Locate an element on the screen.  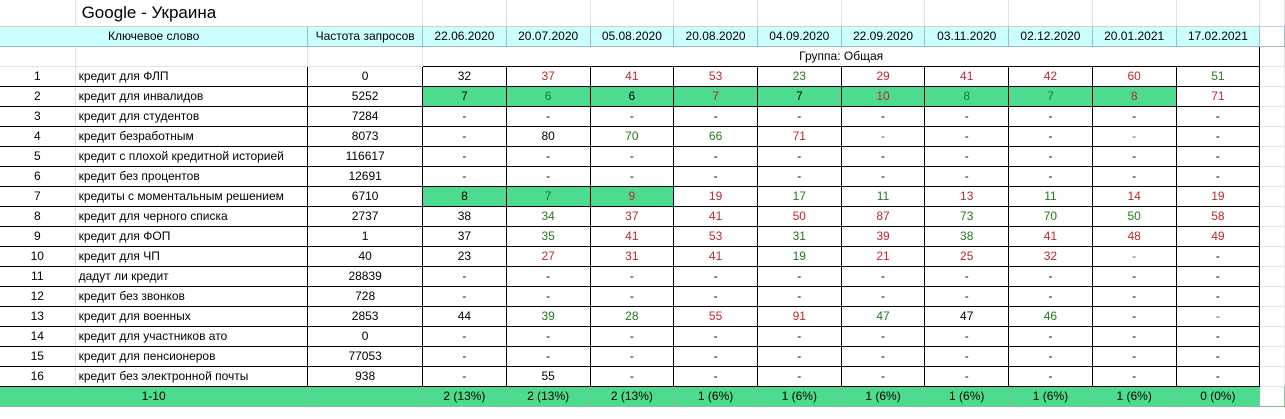
summary-value-cell: 2 (13%) is located at coordinates (548, 396).